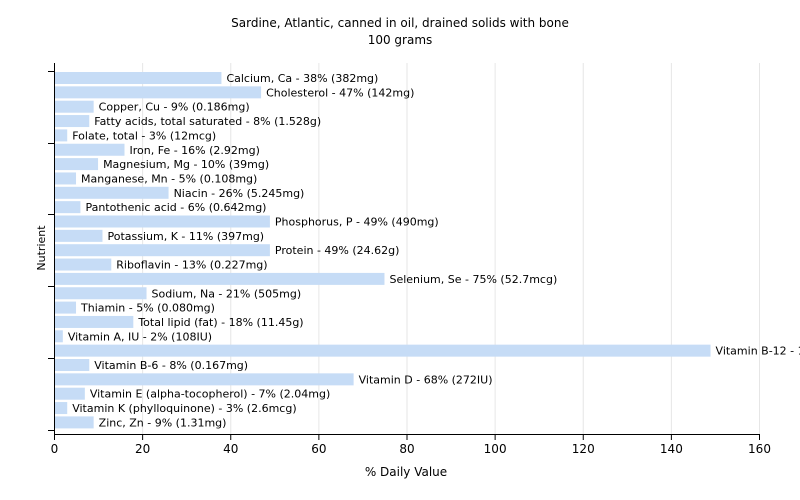 This screenshot has height=500, width=800. Describe the element at coordinates (340, 92) in the screenshot. I see `data-label: Cholesterol - 47% (142mg)` at that location.